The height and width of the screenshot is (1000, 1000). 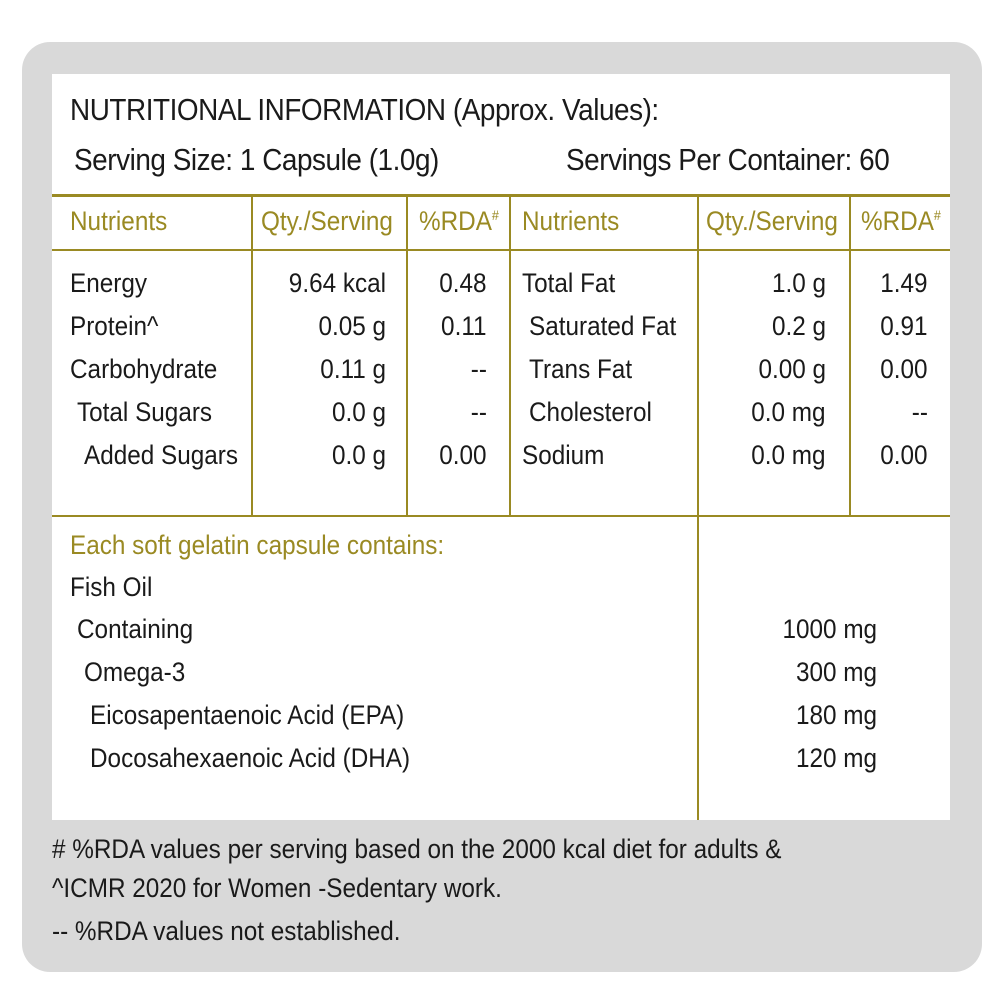 What do you see at coordinates (897, 221) in the screenshot?
I see `header-rda-right-text: %RDA` at bounding box center [897, 221].